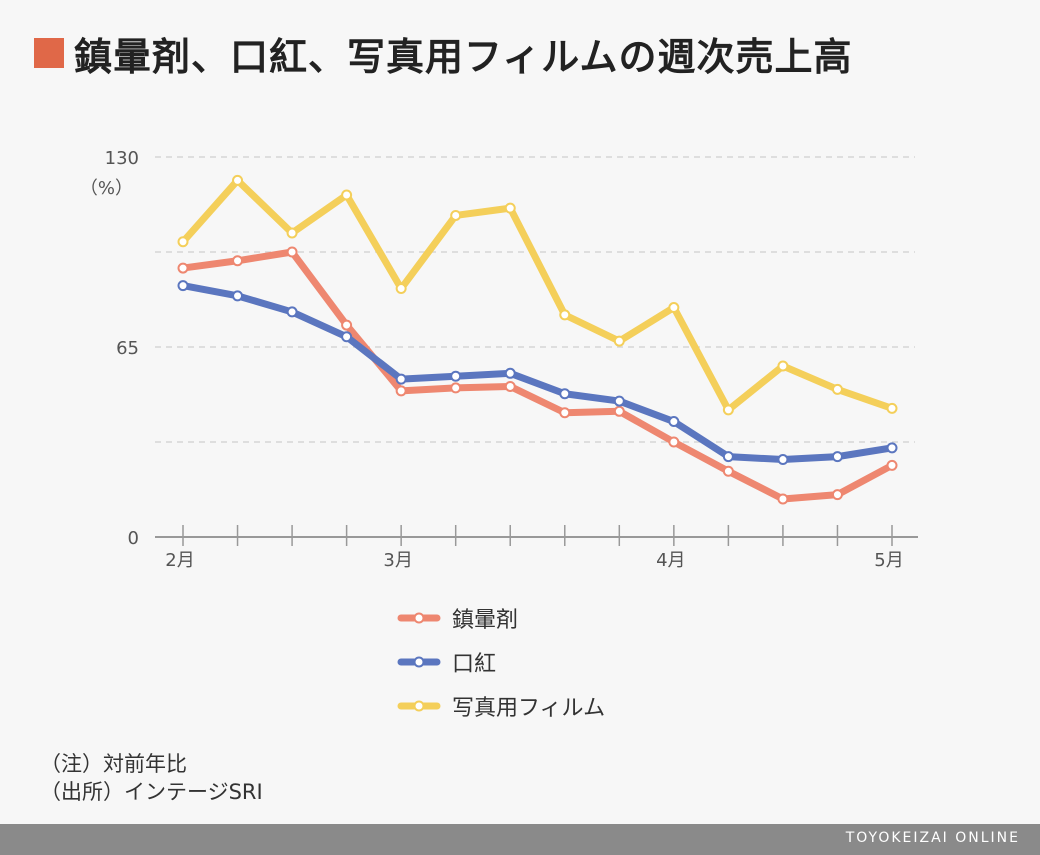 The image size is (1040, 855). I want to click on y-tick-label: 130, so click(122, 158).